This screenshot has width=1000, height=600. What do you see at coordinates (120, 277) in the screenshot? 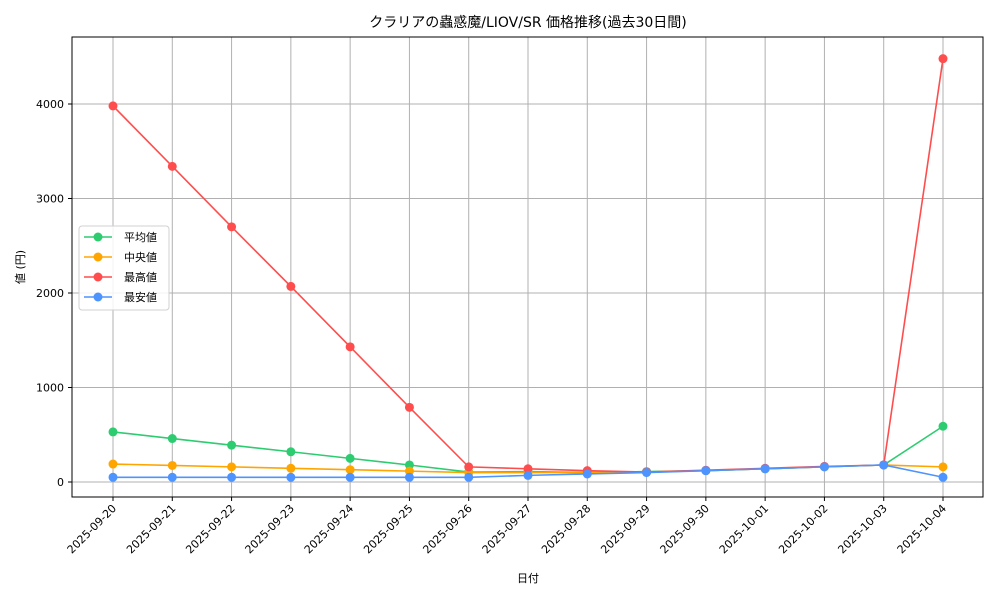
I see `legend-item: 最高値` at bounding box center [120, 277].